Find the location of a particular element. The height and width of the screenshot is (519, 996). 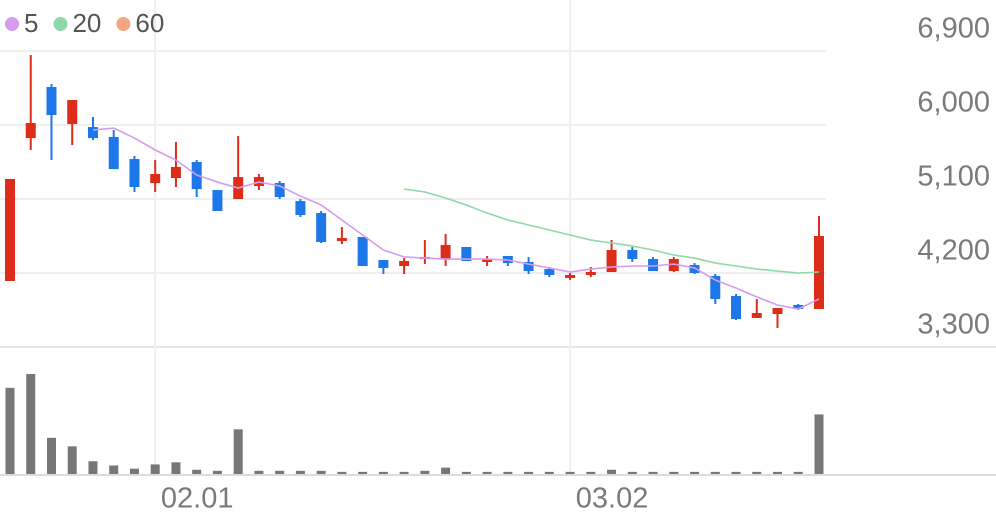

x-tick-label: 02.01 is located at coordinates (197, 499).